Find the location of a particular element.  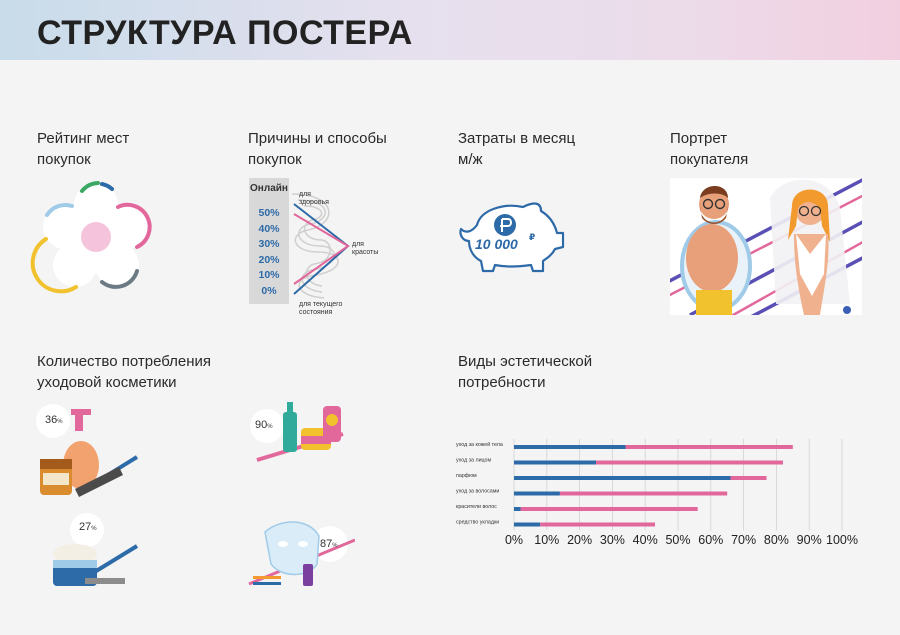

online-level: 10% is located at coordinates (269, 275).